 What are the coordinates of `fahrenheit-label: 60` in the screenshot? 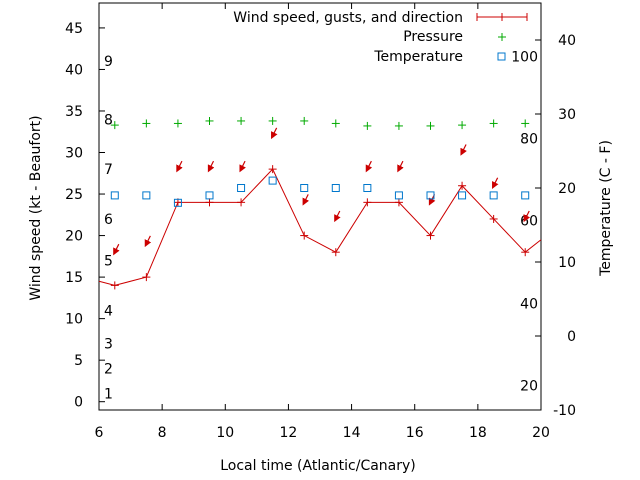 It's located at (529, 222).